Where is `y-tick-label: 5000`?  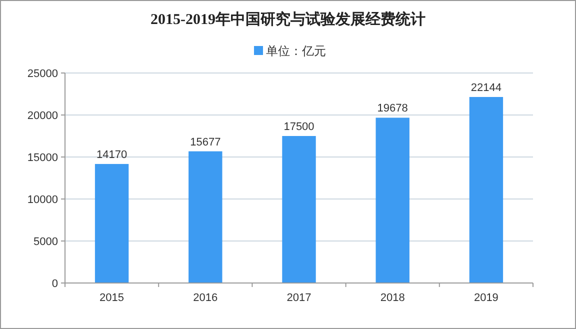 y-tick-label: 5000 is located at coordinates (46, 242).